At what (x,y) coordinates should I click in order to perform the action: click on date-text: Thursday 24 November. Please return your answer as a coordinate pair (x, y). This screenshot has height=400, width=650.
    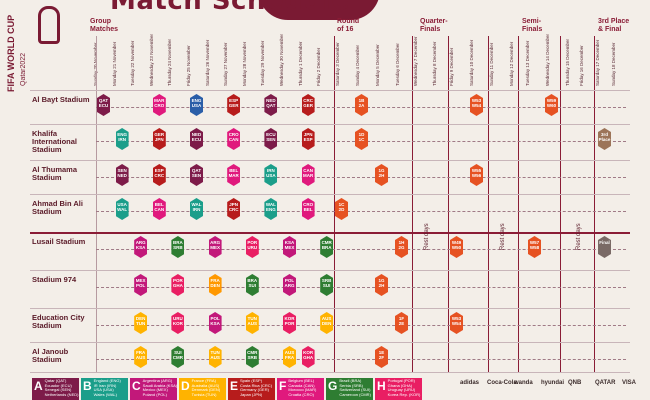
    Looking at the image, I should click on (170, 62).